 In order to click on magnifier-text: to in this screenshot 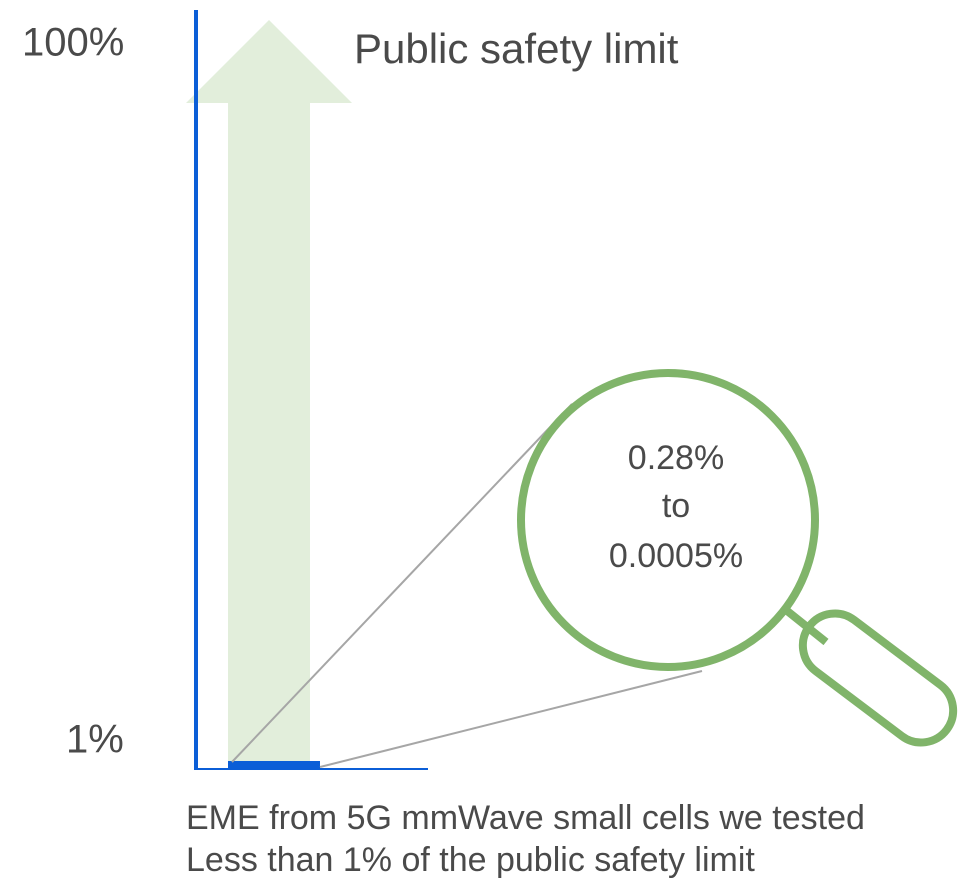, I will do `click(676, 506)`.